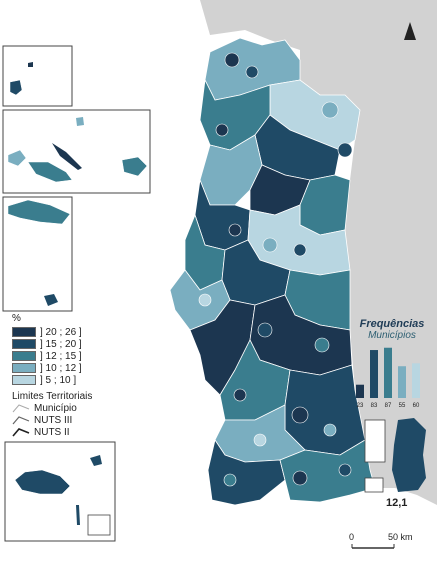 The image size is (437, 563). I want to click on frequency-bar-label: 23, so click(360, 406).